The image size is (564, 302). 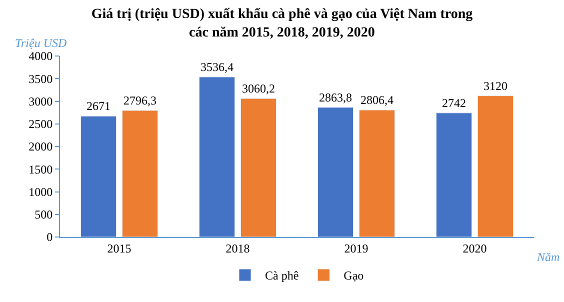 What do you see at coordinates (40, 147) in the screenshot?
I see `y-tick-label: 2000` at bounding box center [40, 147].